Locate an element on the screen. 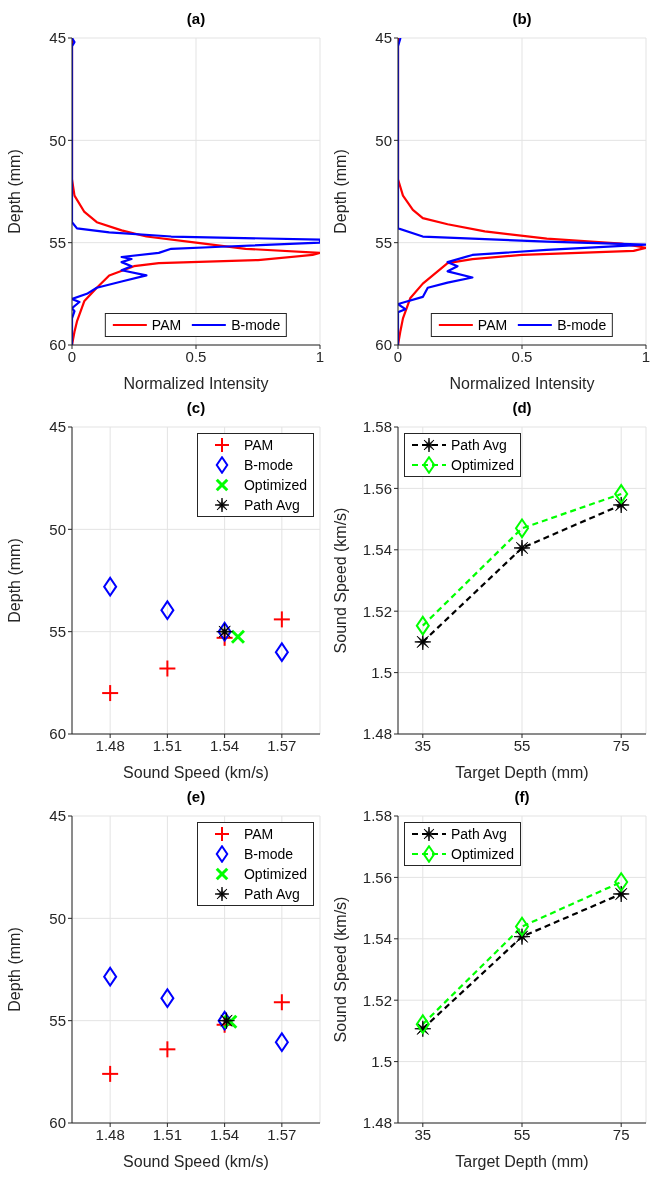 The width and height of the screenshot is (669, 1182). chart-title: (b) is located at coordinates (522, 19).